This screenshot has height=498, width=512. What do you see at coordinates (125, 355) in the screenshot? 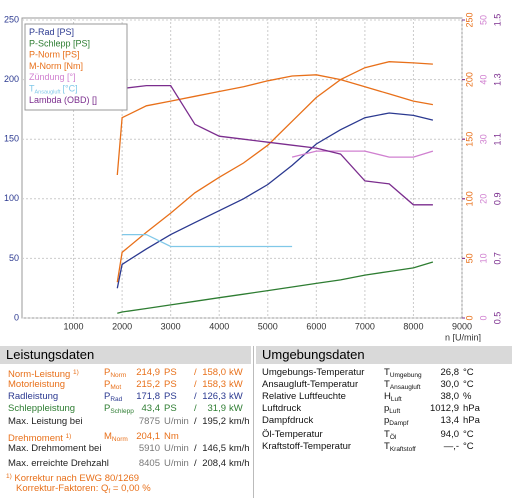
I see `panel-header: Leistungsdaten` at bounding box center [125, 355].